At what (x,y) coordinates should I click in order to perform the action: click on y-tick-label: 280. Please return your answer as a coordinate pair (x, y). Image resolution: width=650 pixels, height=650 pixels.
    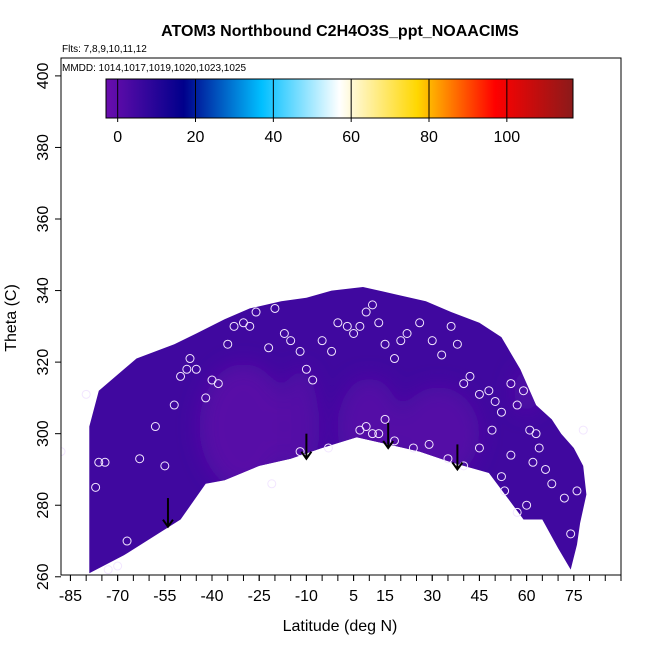
    Looking at the image, I should click on (43, 505).